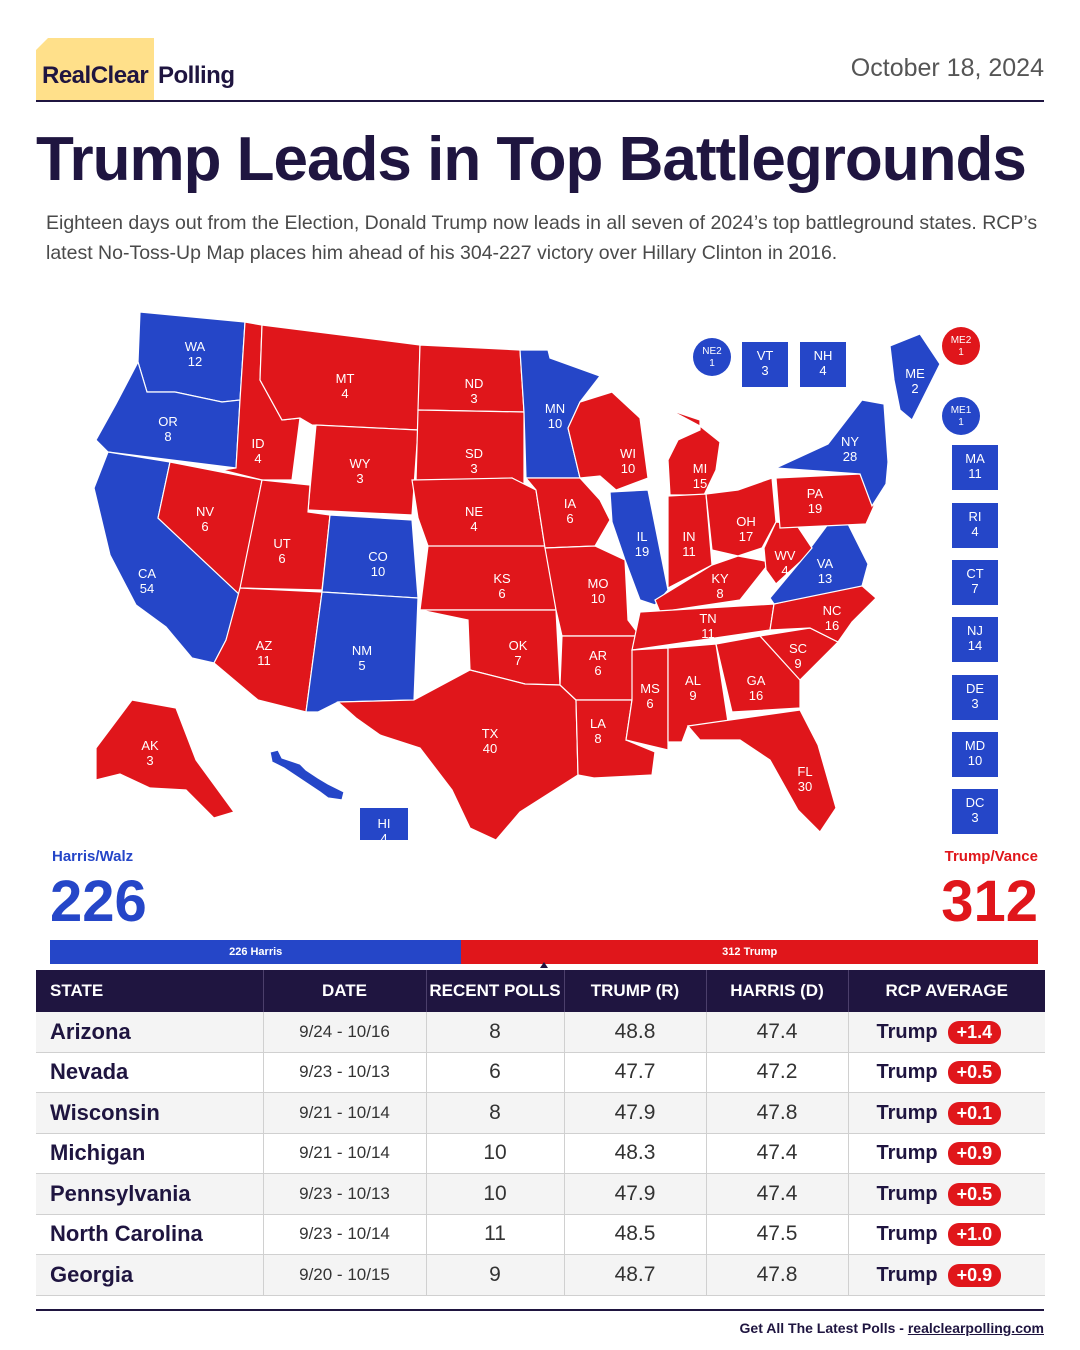 This screenshot has height=1350, width=1080. I want to click on state-la-label: LA 8, so click(598, 731).